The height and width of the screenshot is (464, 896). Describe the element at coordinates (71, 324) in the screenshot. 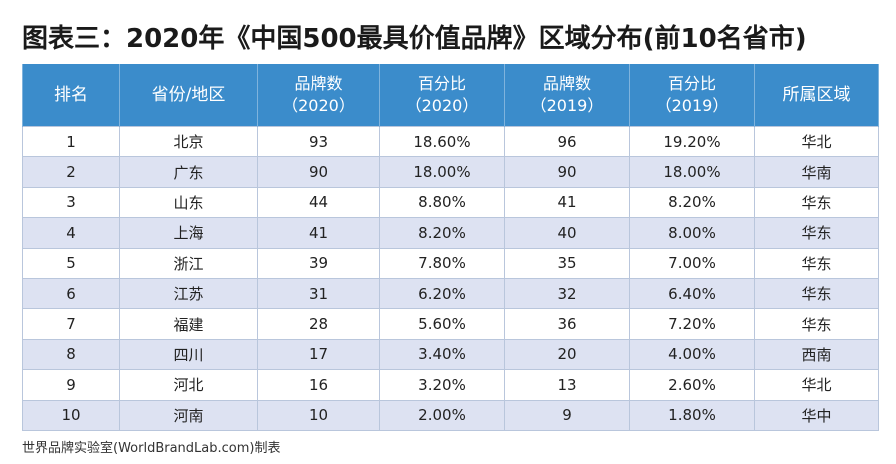

I see `cell-rank: 7` at that location.